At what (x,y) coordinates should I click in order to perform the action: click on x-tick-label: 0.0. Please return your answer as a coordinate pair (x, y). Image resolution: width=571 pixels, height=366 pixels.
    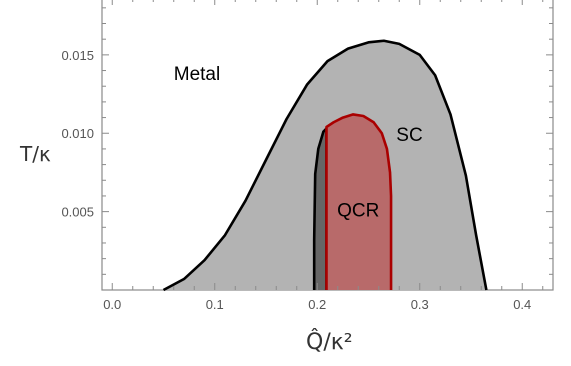
    Looking at the image, I should click on (112, 304).